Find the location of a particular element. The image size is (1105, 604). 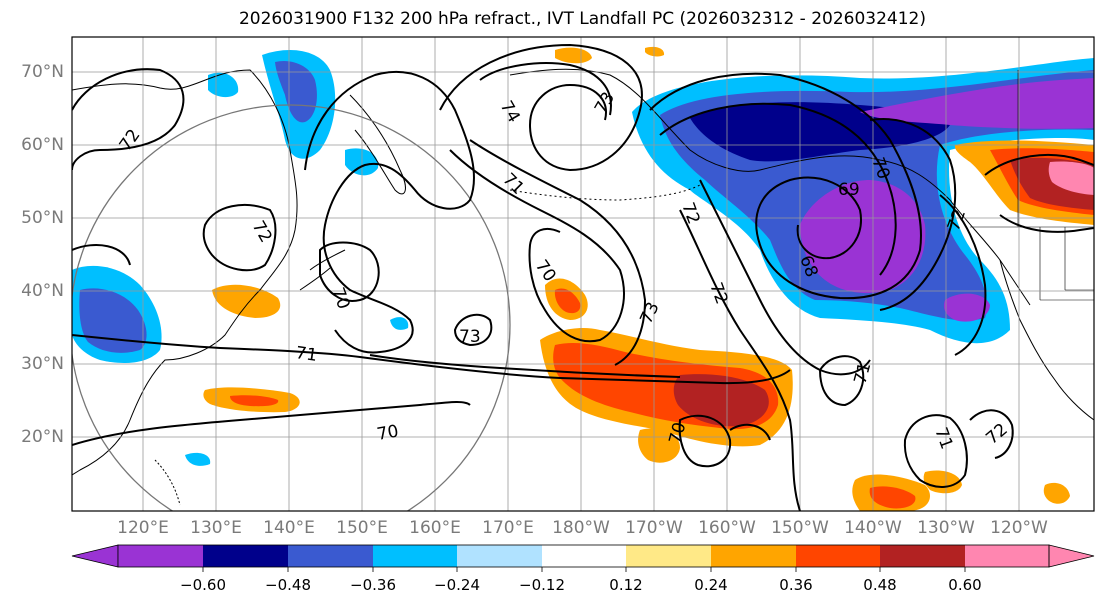

colorbar-tick-label: −0.60 is located at coordinates (203, 585).